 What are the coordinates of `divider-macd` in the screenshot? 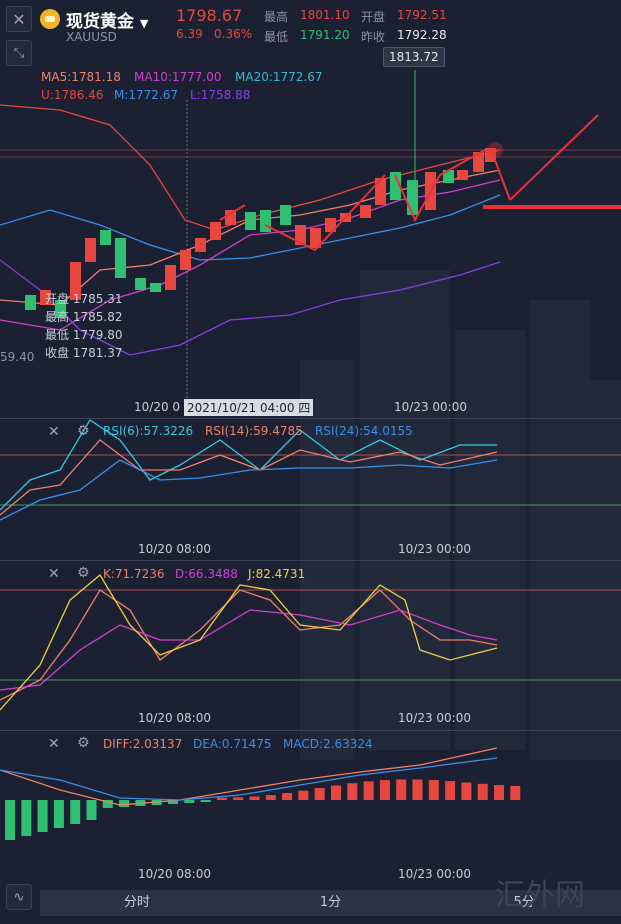 It's located at (310, 730).